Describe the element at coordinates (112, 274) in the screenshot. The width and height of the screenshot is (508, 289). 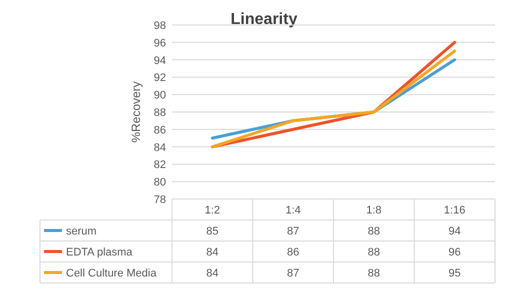
I see `legend-label: Cell Culture Media` at that location.